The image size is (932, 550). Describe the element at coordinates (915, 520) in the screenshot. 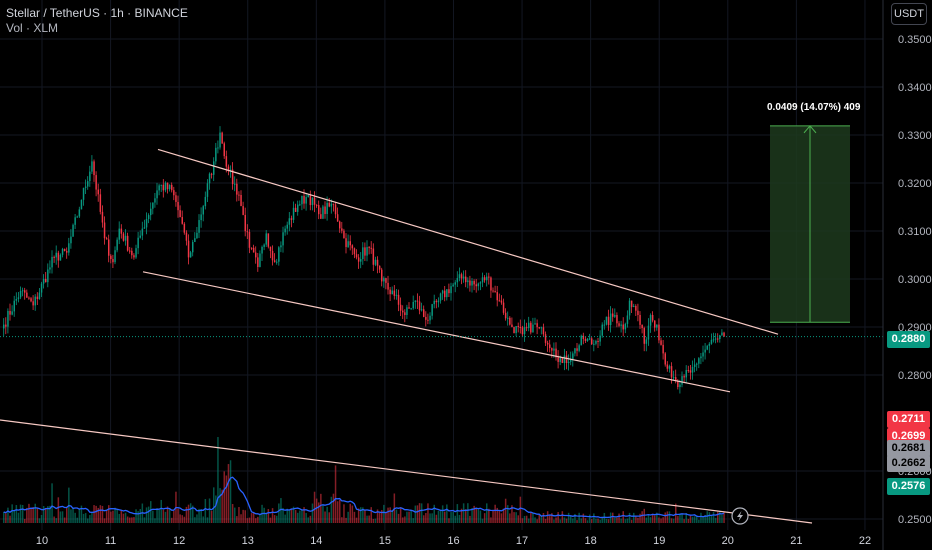

I see `price-tick-label: 0.2500` at that location.